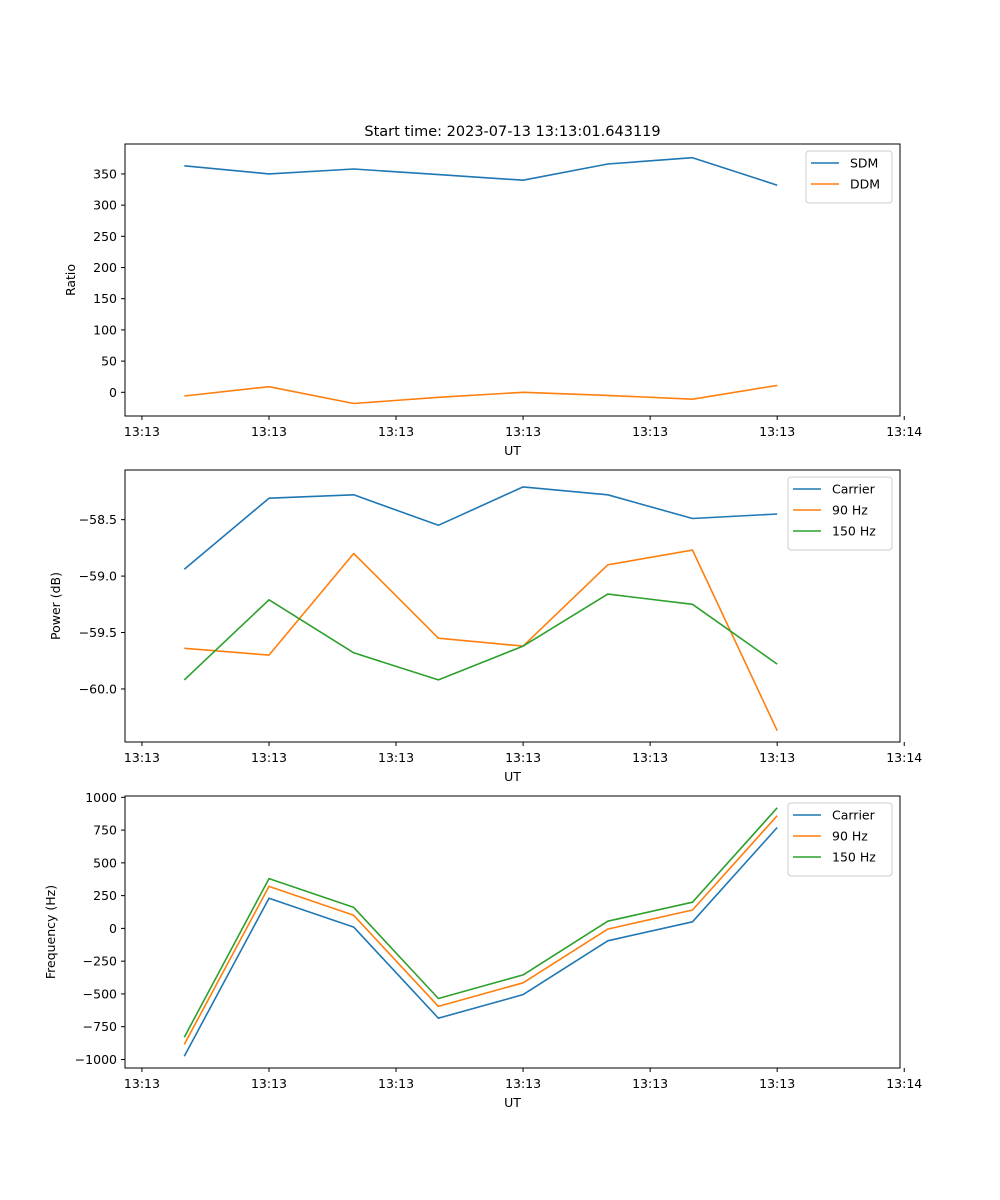 This screenshot has width=1000, height=1200. Describe the element at coordinates (109, 361) in the screenshot. I see `y-tick-label: 50` at that location.